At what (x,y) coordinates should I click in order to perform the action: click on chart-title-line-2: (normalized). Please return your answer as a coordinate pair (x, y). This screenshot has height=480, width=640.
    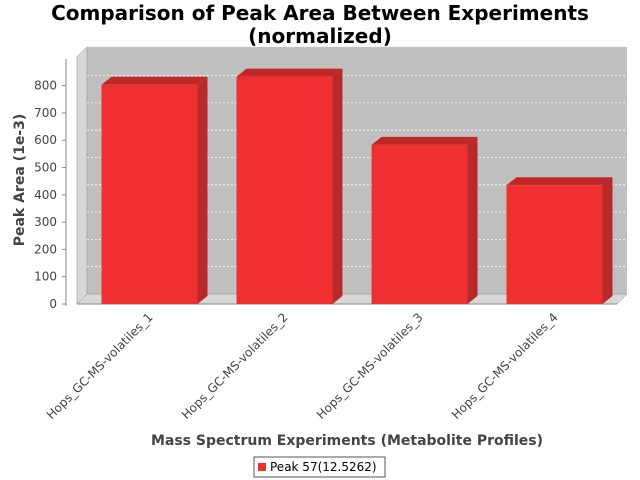
    Looking at the image, I should click on (320, 36).